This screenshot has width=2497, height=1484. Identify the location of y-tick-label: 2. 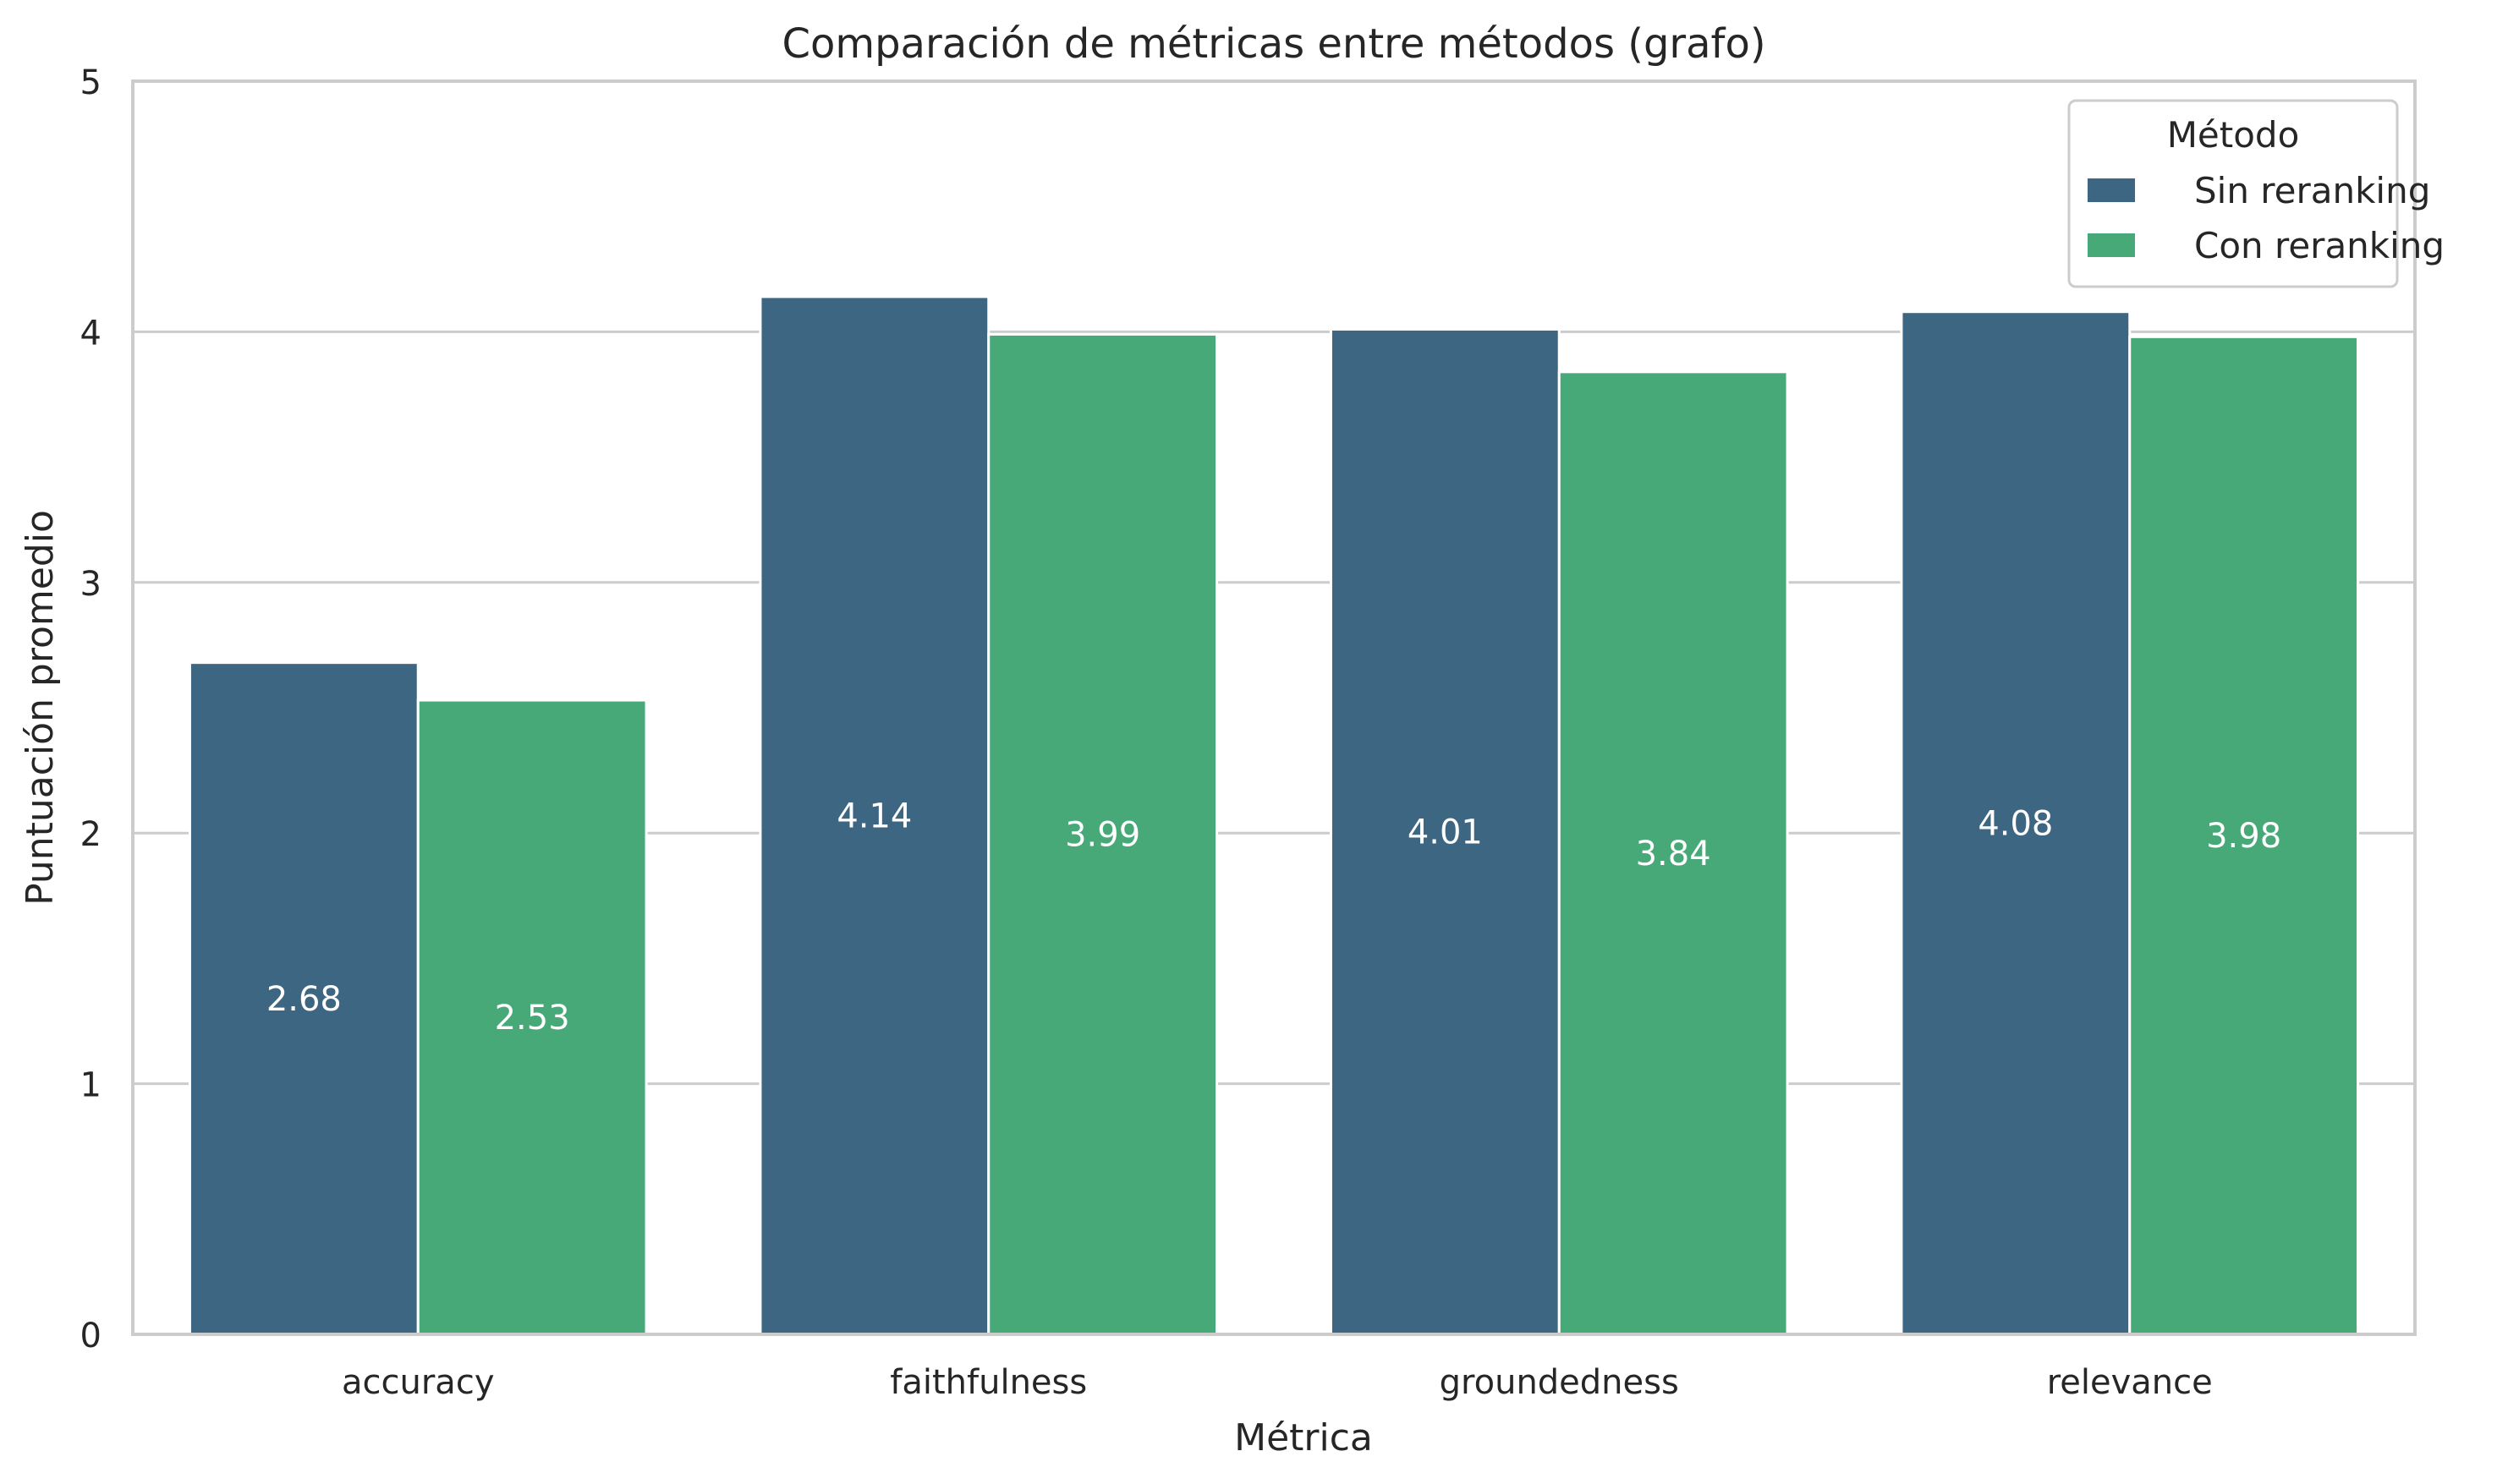
(91, 834).